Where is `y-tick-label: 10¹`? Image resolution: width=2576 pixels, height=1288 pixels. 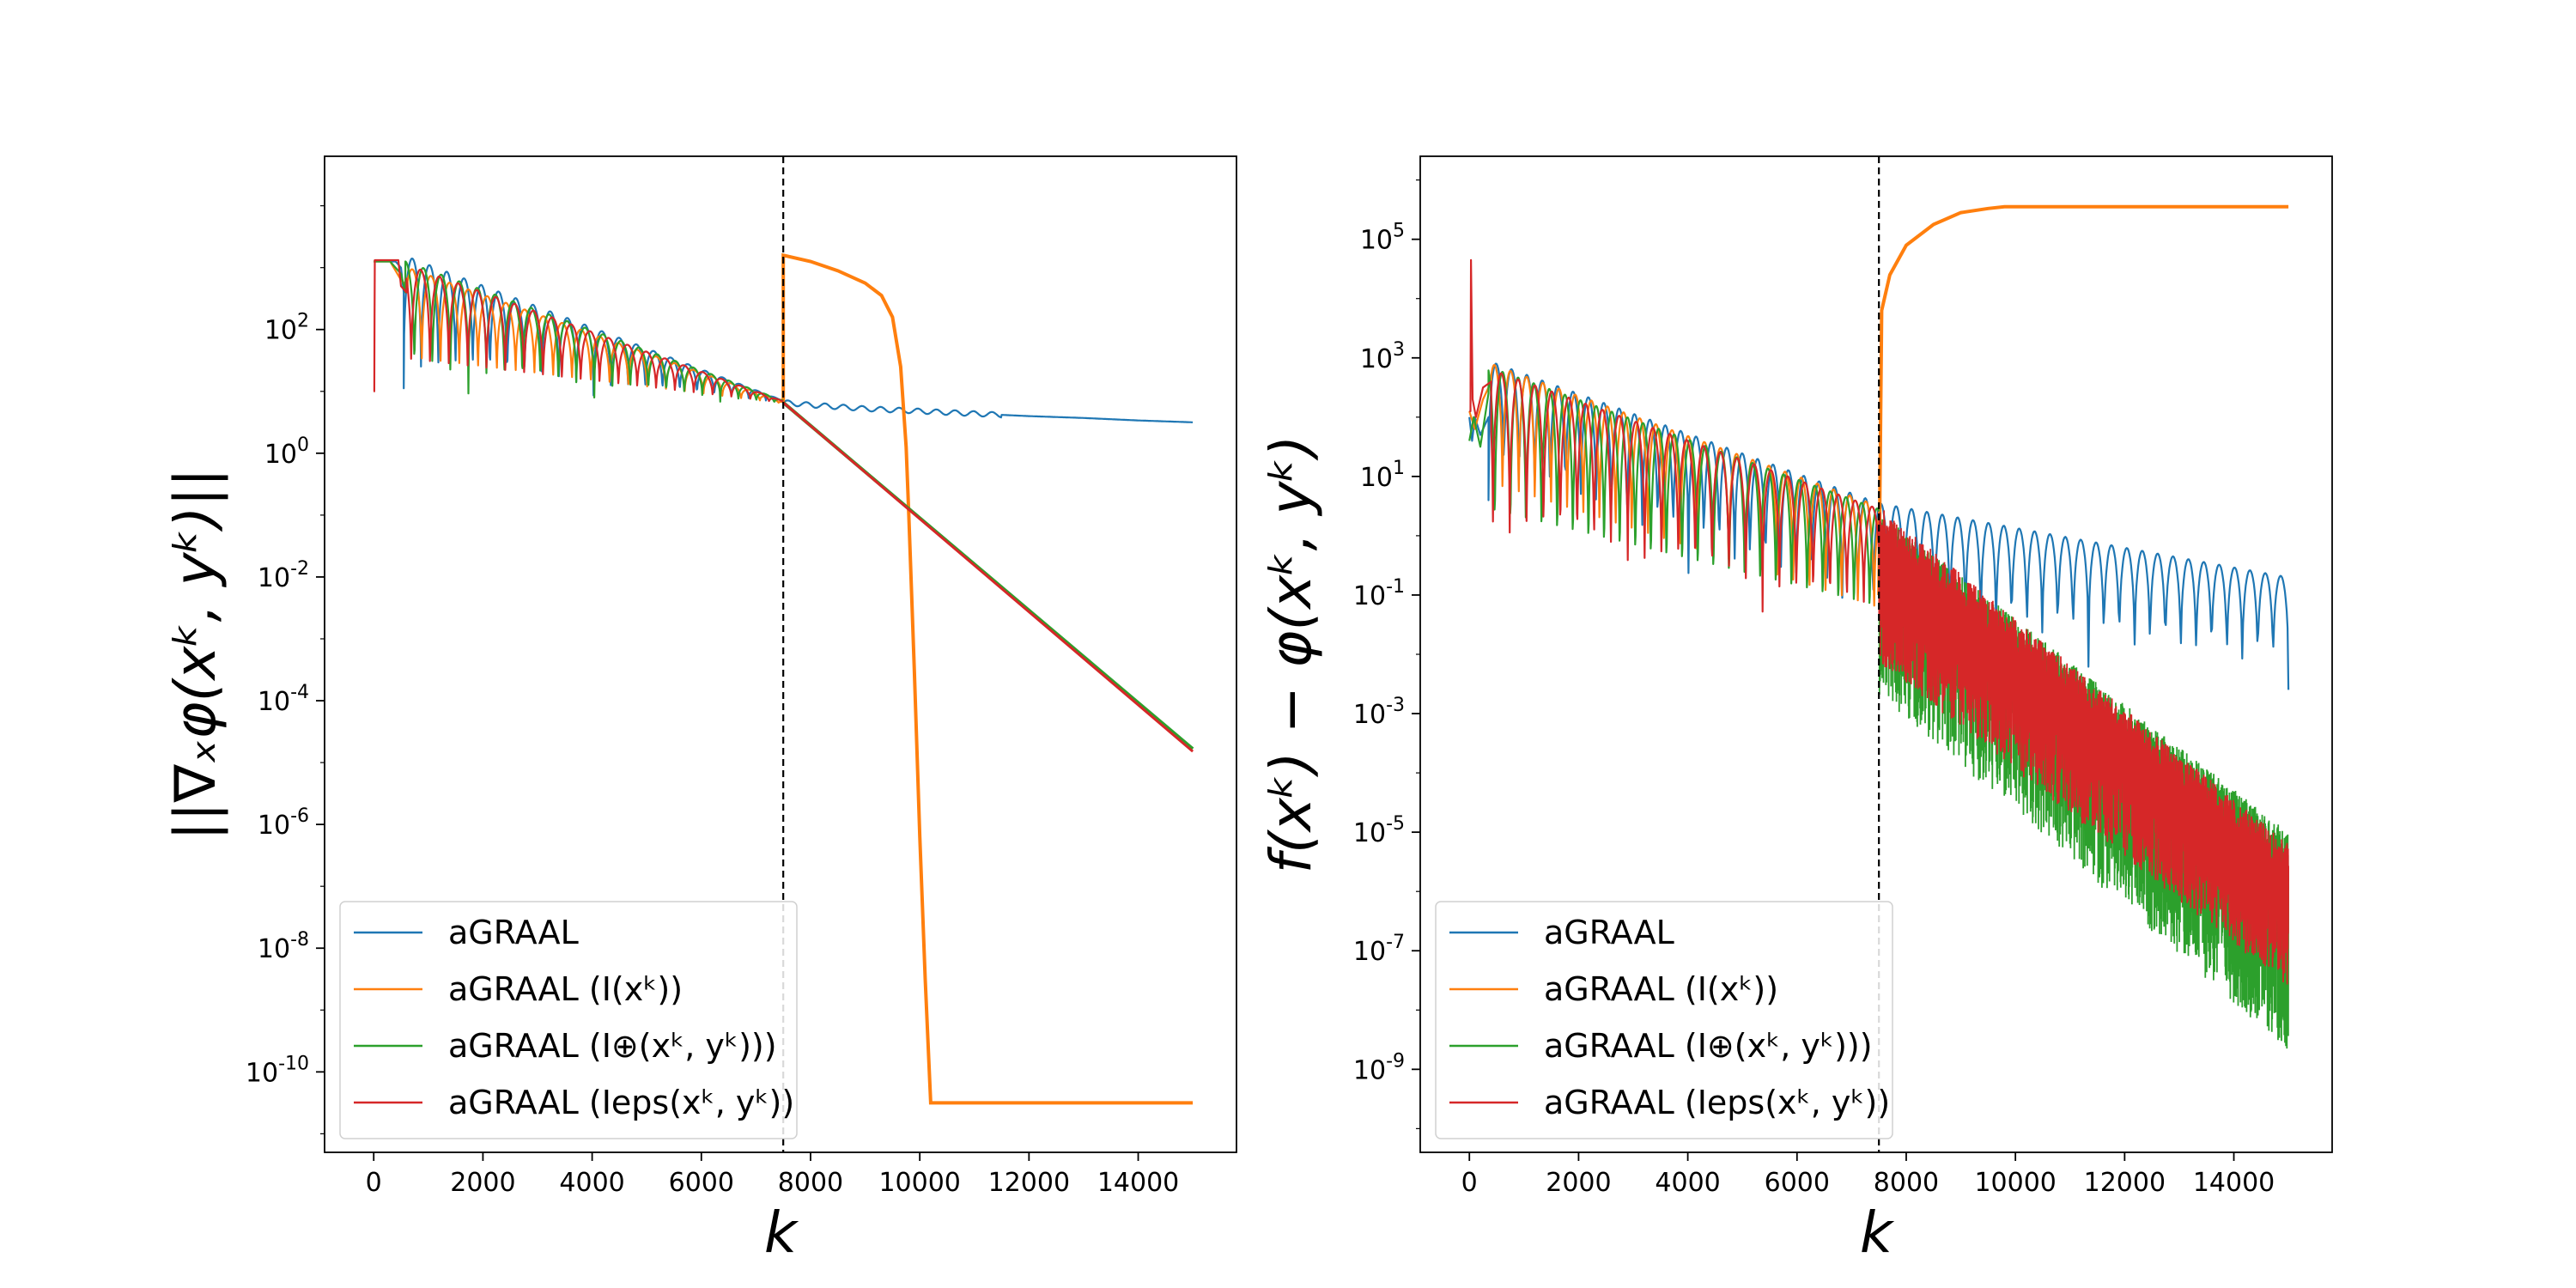 y-tick-label: 10¹ is located at coordinates (1382, 475).